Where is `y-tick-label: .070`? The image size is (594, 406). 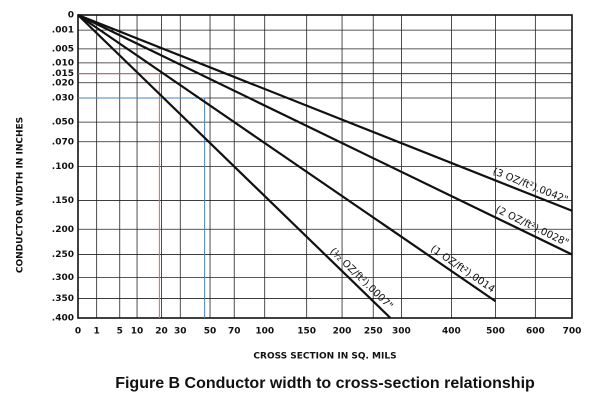
y-tick-label: .070 is located at coordinates (63, 142).